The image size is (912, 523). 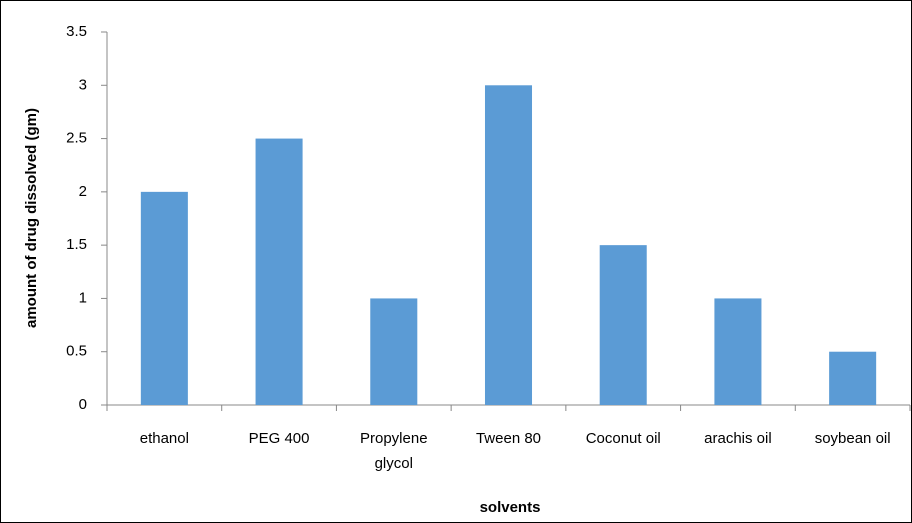 I want to click on x-axis-title: solvents, so click(x=510, y=507).